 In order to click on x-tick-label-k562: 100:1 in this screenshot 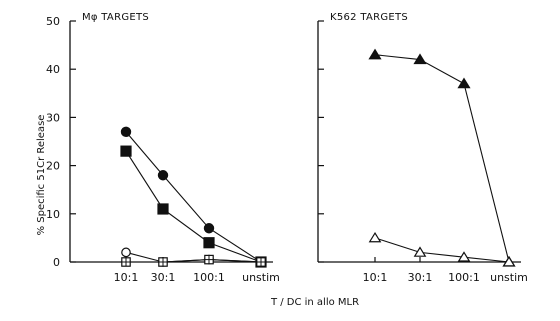, I will do `click(464, 277)`.